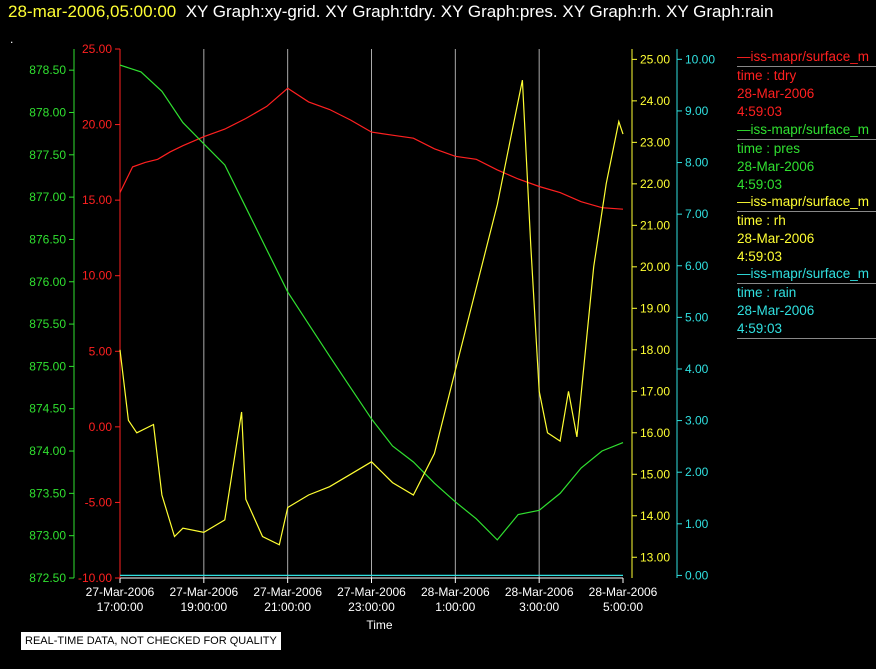 Image resolution: width=876 pixels, height=669 pixels. Describe the element at coordinates (697, 317) in the screenshot. I see `rain-tick-label: 5.00` at that location.